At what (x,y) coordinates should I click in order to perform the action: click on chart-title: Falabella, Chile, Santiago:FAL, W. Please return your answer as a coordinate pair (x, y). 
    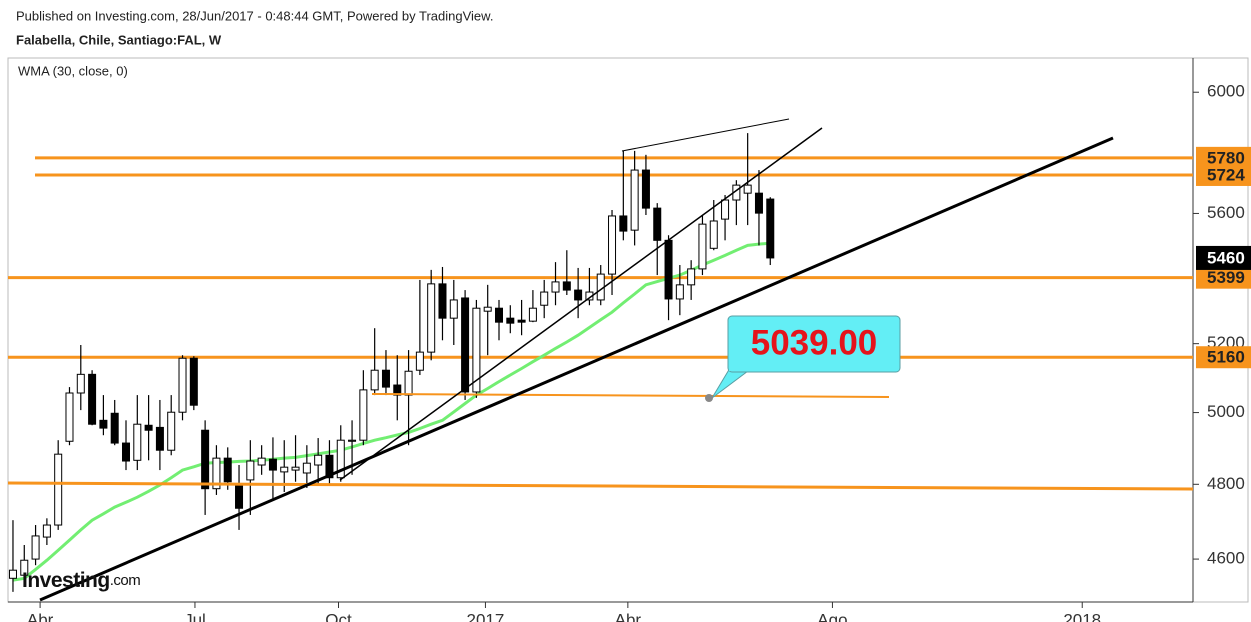
    Looking at the image, I should click on (119, 39).